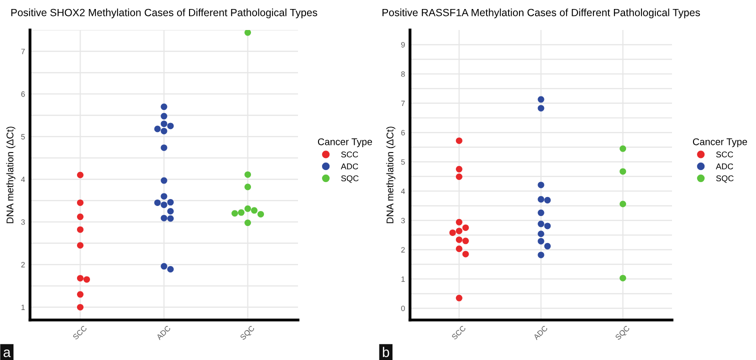 The width and height of the screenshot is (756, 360). What do you see at coordinates (386, 352) in the screenshot?
I see `text: b` at bounding box center [386, 352].